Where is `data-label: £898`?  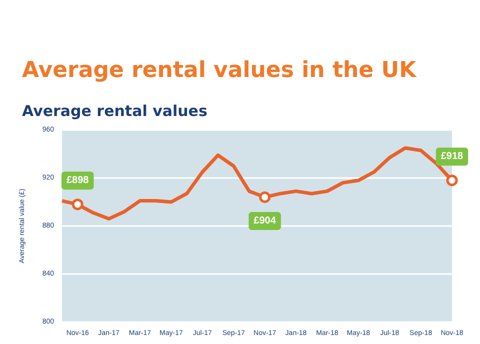 data-label: £898 is located at coordinates (78, 180).